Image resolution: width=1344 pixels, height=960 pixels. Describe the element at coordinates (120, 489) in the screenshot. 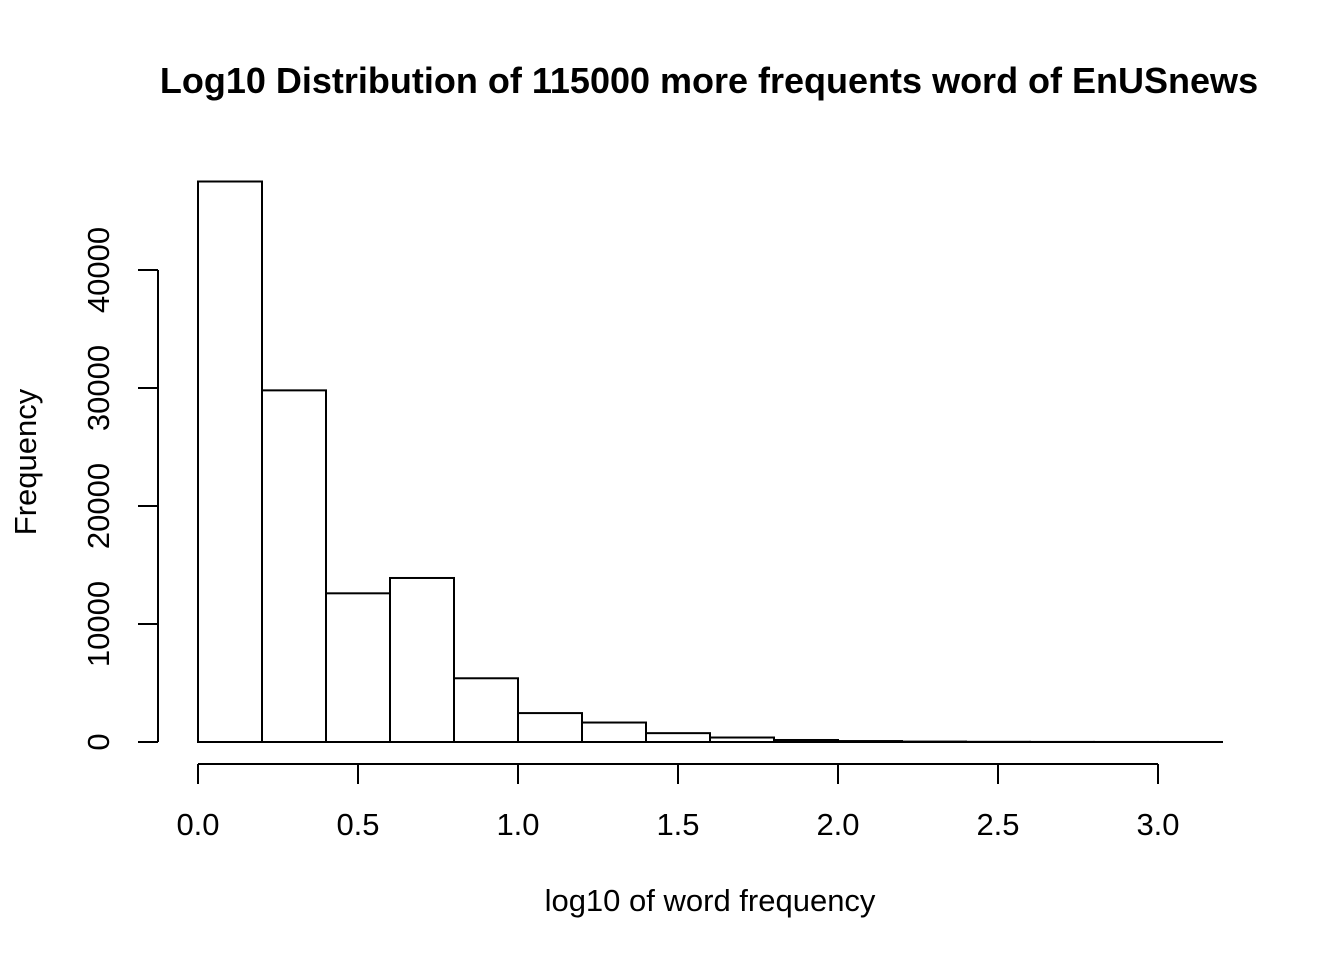

I see `y-axis: 0 10000 20000 30000 40000` at that location.